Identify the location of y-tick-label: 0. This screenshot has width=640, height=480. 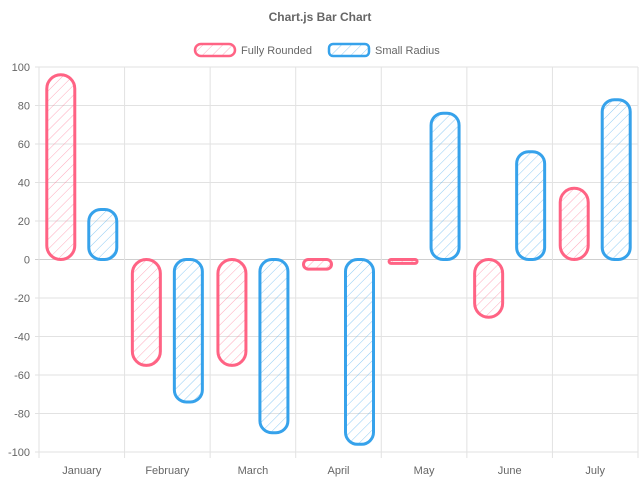
(27, 261).